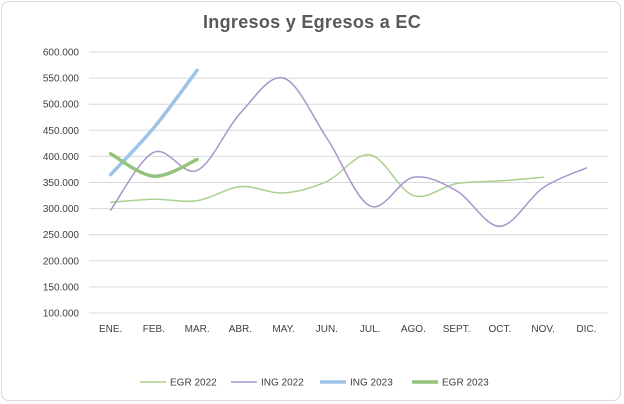  Describe the element at coordinates (240, 329) in the screenshot. I see `x-tick-label: ABR.` at that location.